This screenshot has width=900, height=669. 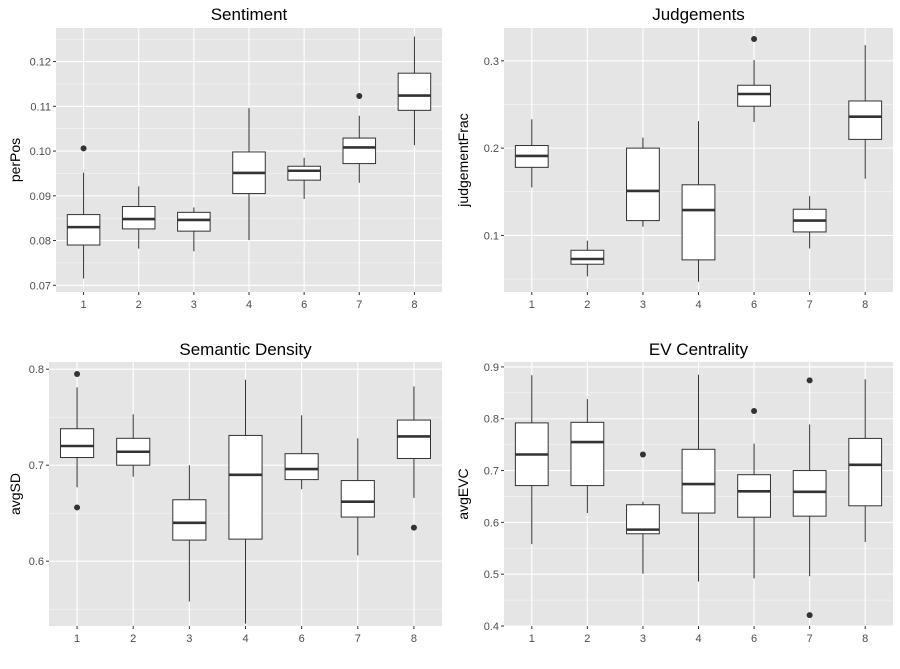 I want to click on y-tick-label: 0.08, so click(x=40, y=242).